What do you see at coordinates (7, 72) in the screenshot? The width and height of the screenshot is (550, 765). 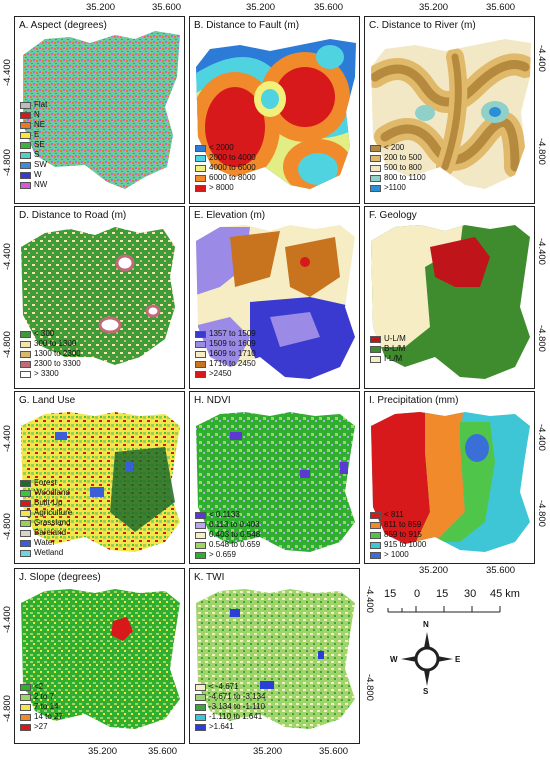 I see `coord-left-1: -4.400` at bounding box center [7, 72].